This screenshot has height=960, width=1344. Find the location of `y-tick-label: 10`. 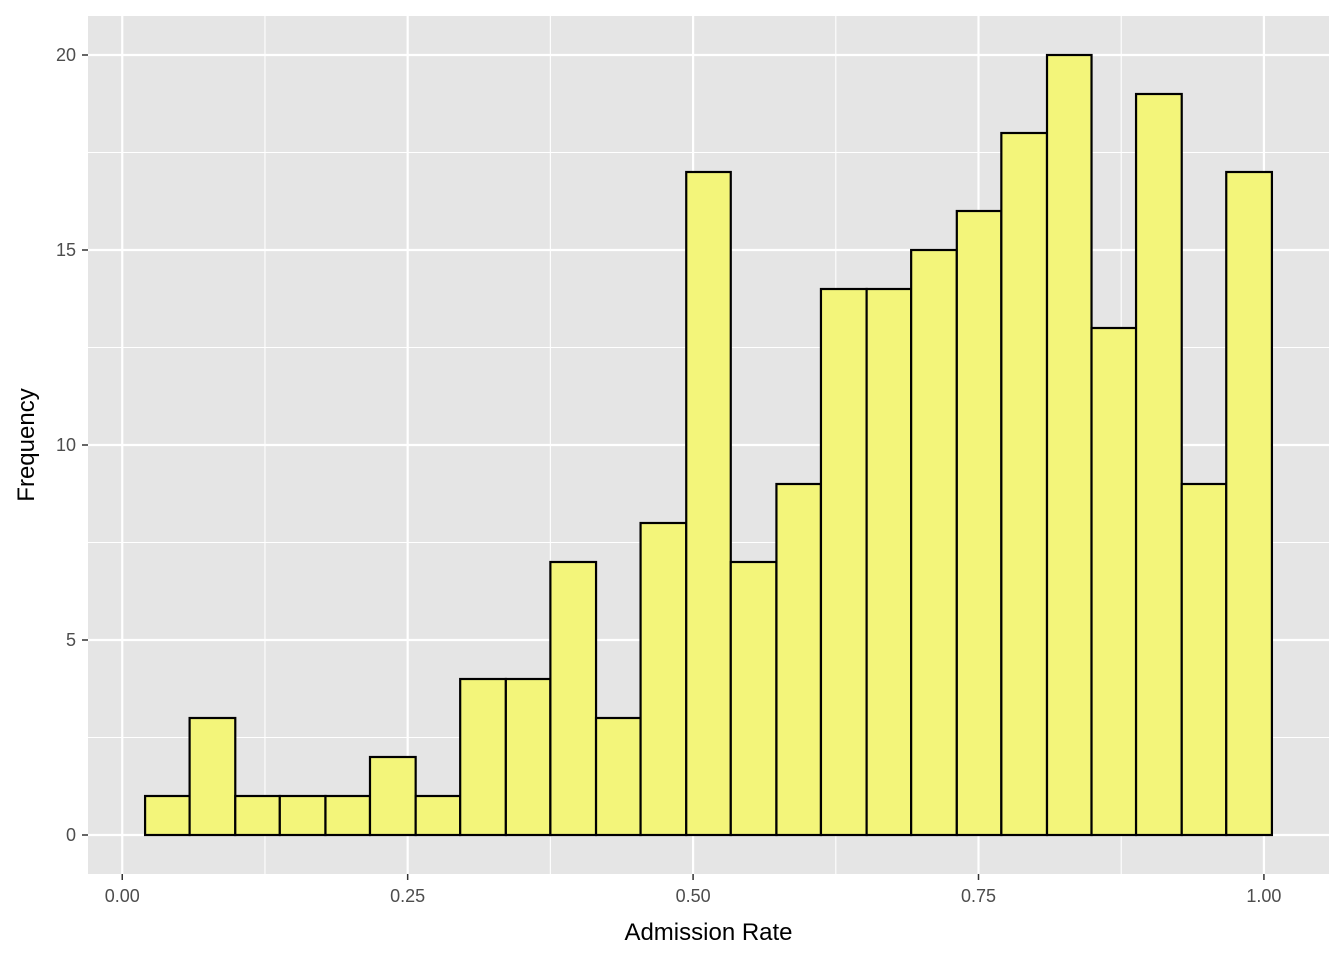

y-tick-label: 10 is located at coordinates (66, 445).